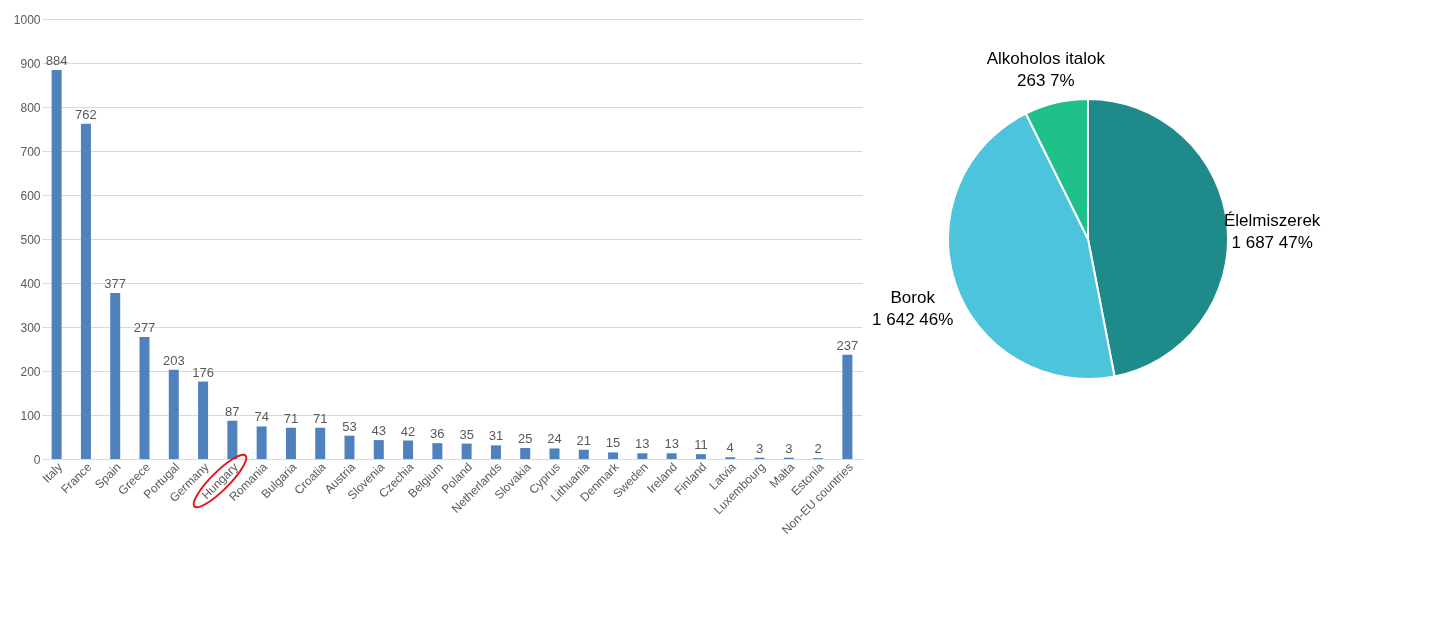 Image resolution: width=1437 pixels, height=621 pixels. What do you see at coordinates (56, 61) in the screenshot?
I see `data-label: 884` at bounding box center [56, 61].